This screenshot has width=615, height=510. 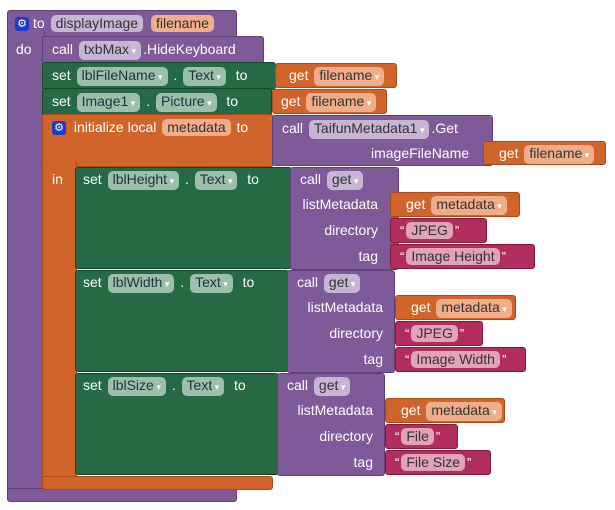 What do you see at coordinates (455, 359) in the screenshot?
I see `tag-text: Image Width` at bounding box center [455, 359].